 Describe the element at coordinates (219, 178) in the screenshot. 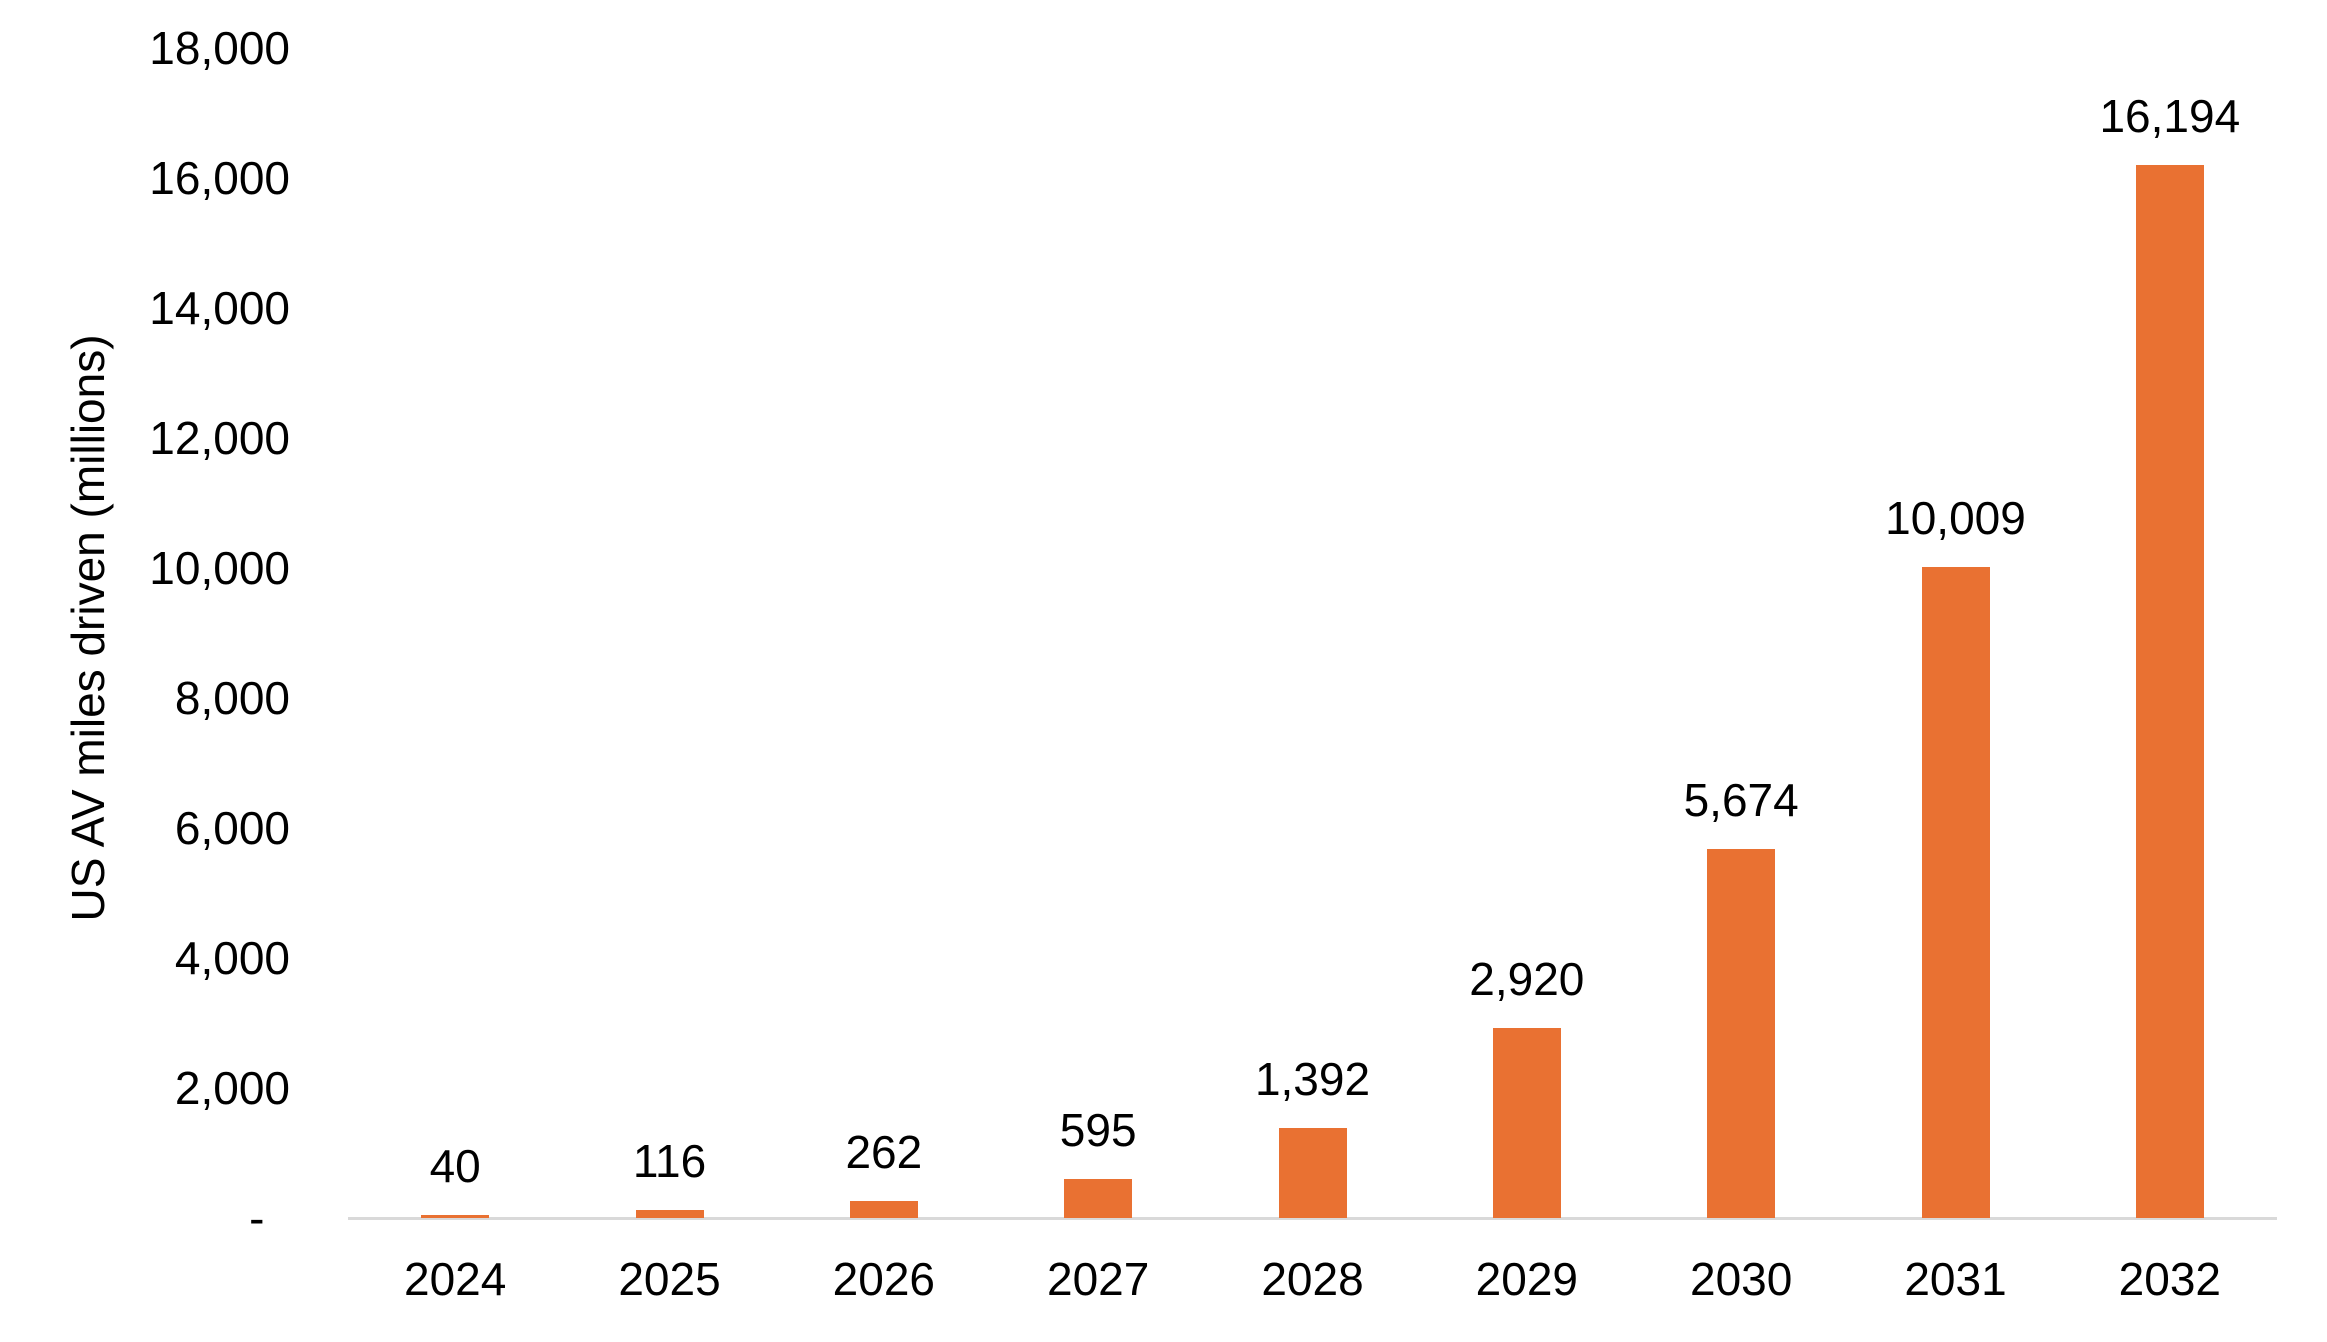

I see `y-tick-label: 16,000` at that location.